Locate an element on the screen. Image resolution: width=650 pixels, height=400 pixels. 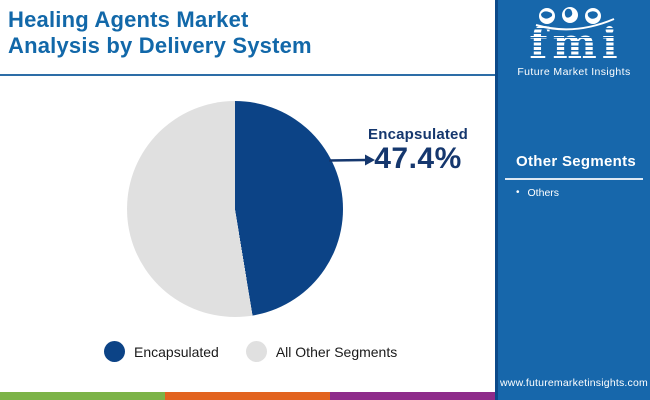
strip-segment-orange is located at coordinates (247, 396).